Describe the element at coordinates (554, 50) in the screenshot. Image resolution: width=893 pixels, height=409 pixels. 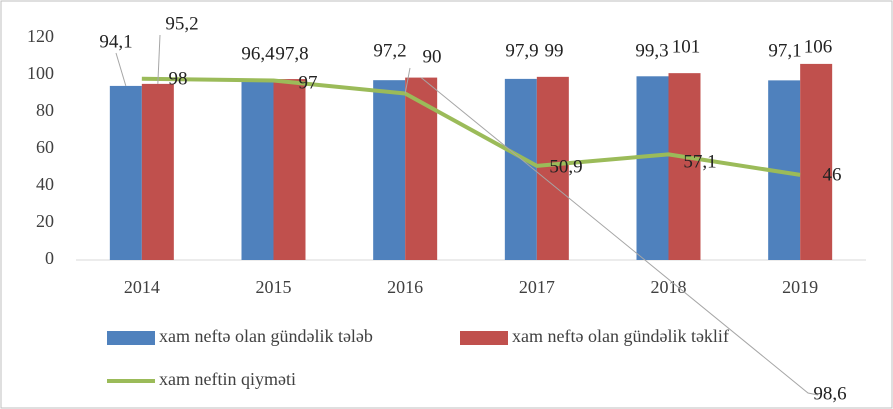
I see `data-label: 99` at that location.